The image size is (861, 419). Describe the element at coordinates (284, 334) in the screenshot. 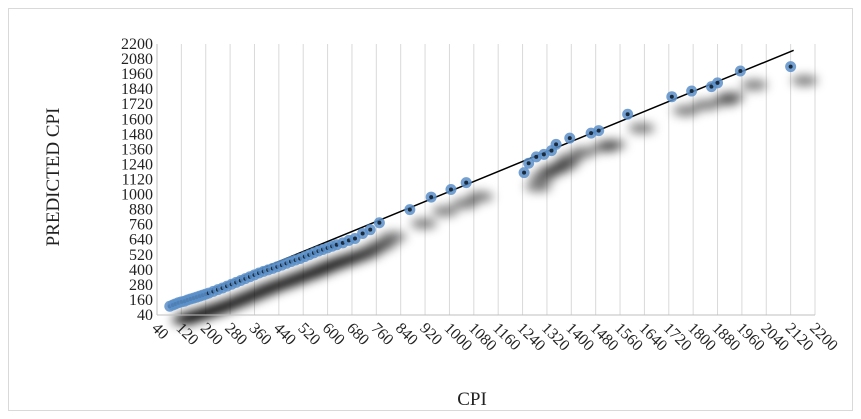

I see `x-tick-label: 440` at that location.